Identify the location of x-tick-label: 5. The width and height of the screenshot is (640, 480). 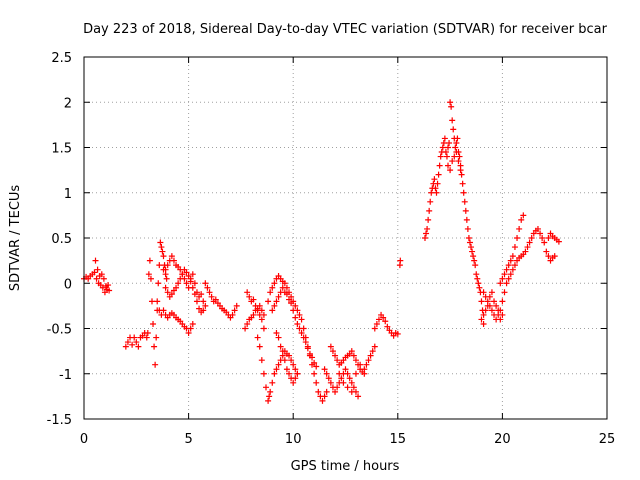
(188, 439).